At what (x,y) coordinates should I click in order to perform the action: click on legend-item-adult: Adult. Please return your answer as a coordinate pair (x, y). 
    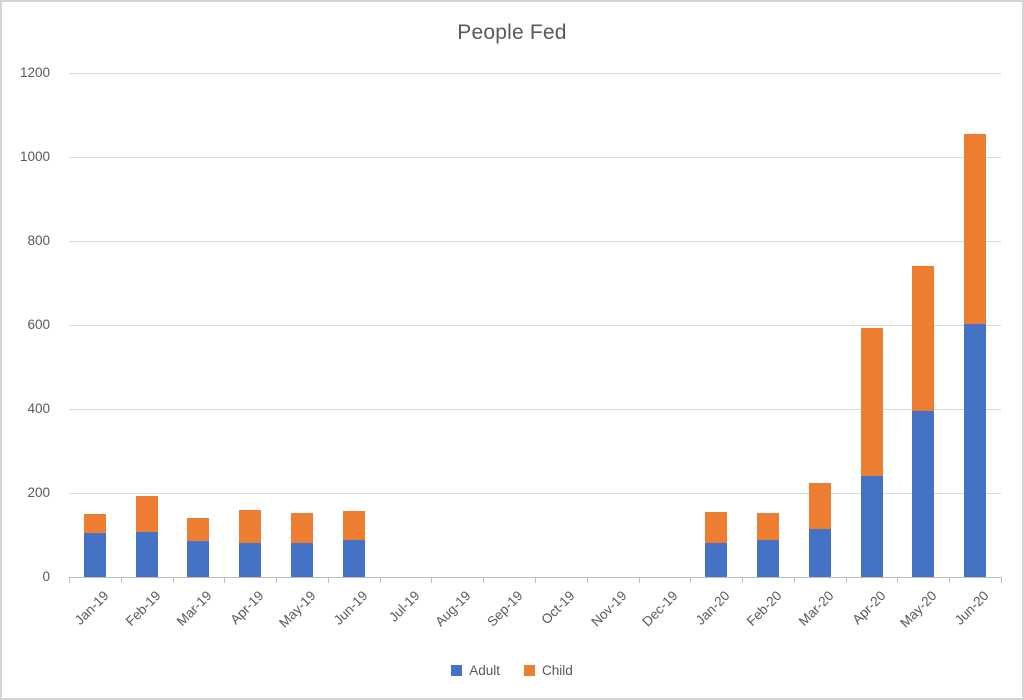
    Looking at the image, I should click on (475, 670).